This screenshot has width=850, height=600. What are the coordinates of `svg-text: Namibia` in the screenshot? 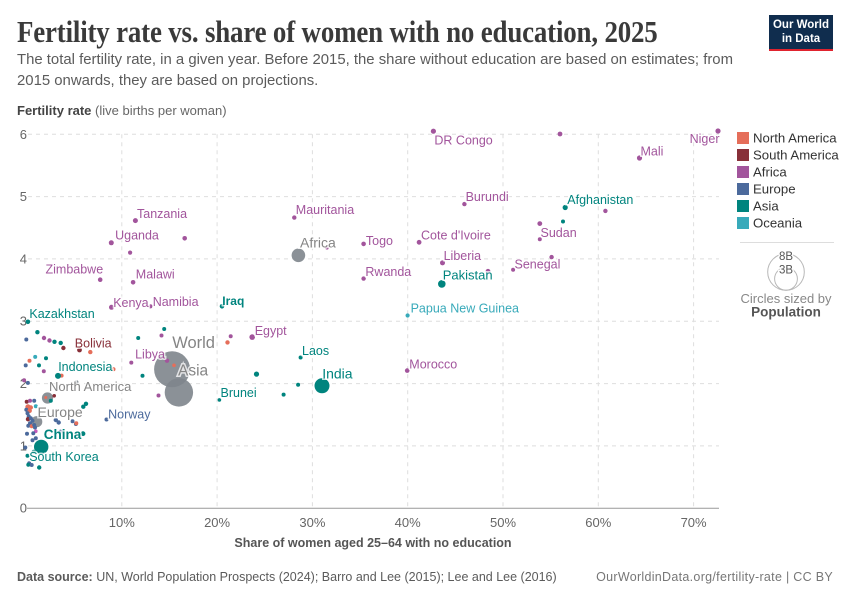 It's located at (176, 302).